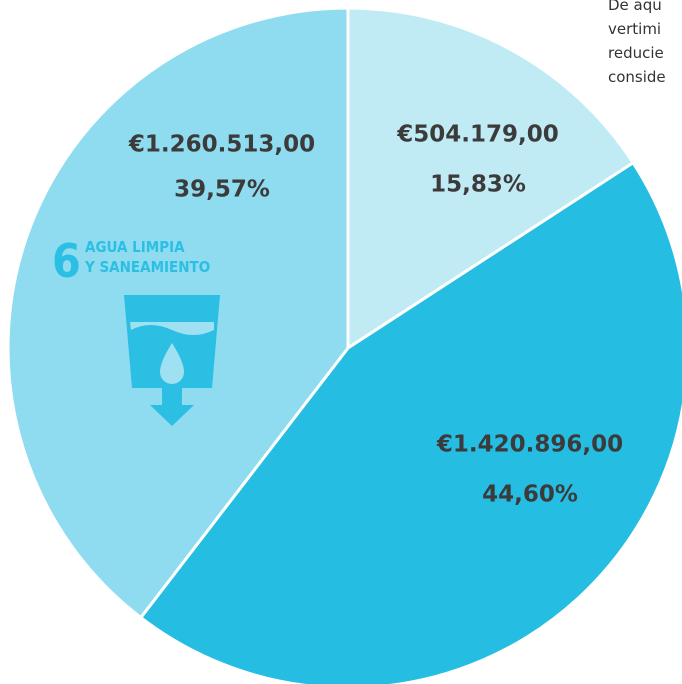 The image size is (682, 684). What do you see at coordinates (635, 7) in the screenshot?
I see `annotation: De aqu` at bounding box center [635, 7].